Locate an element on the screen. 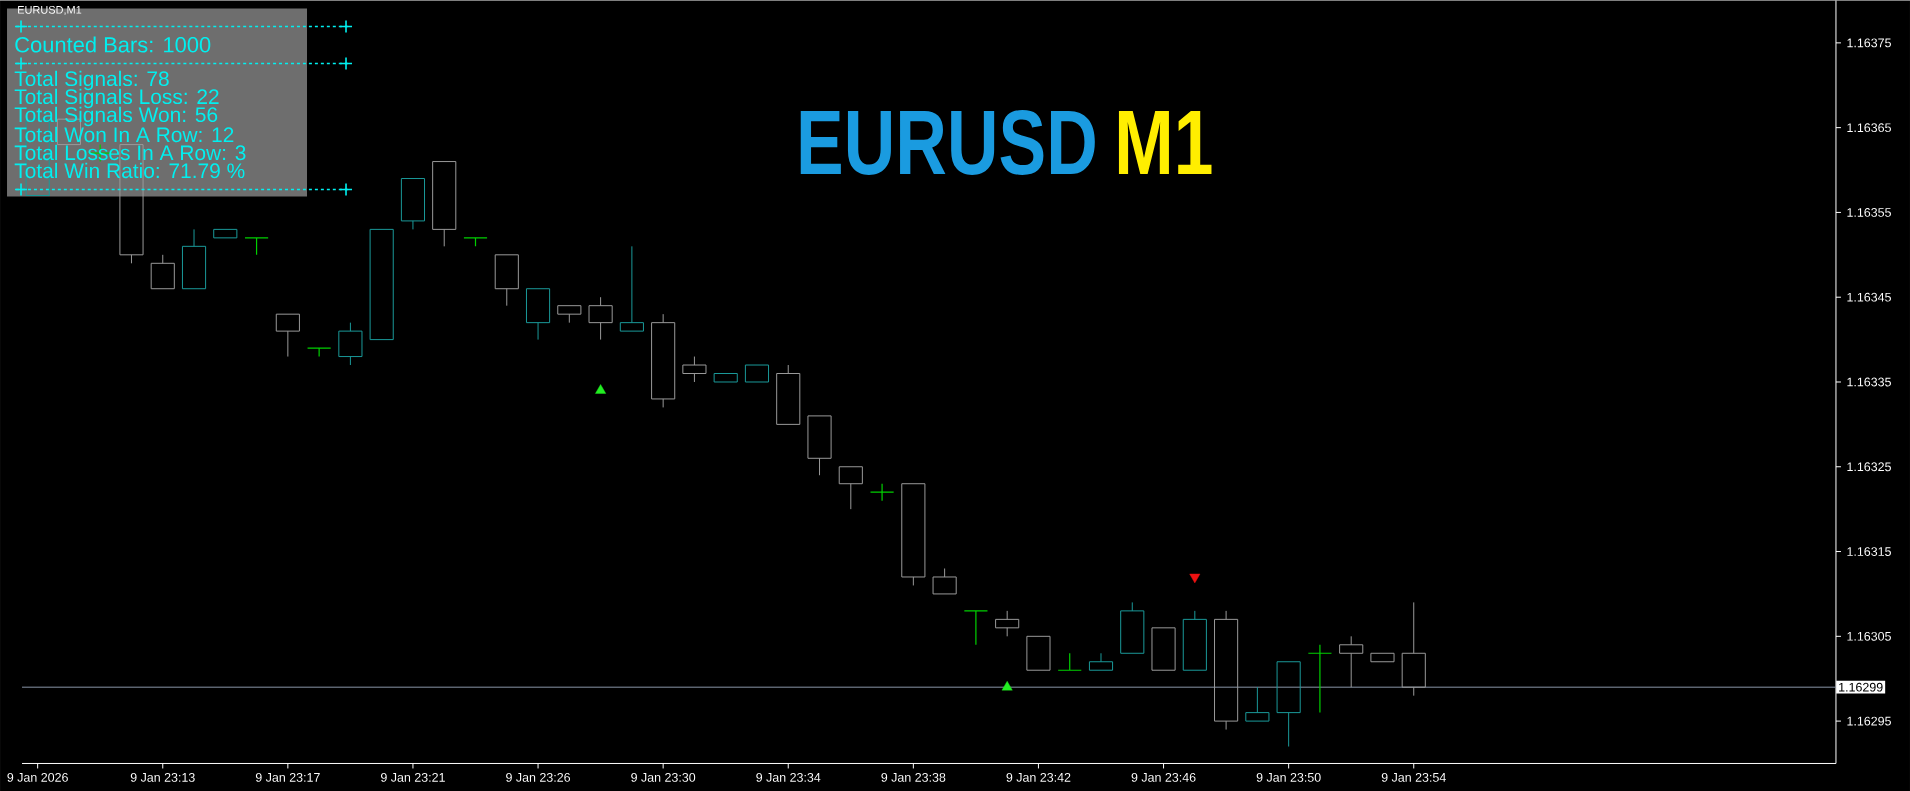  x-tick-label: 9 Jan 23:30 is located at coordinates (663, 777).